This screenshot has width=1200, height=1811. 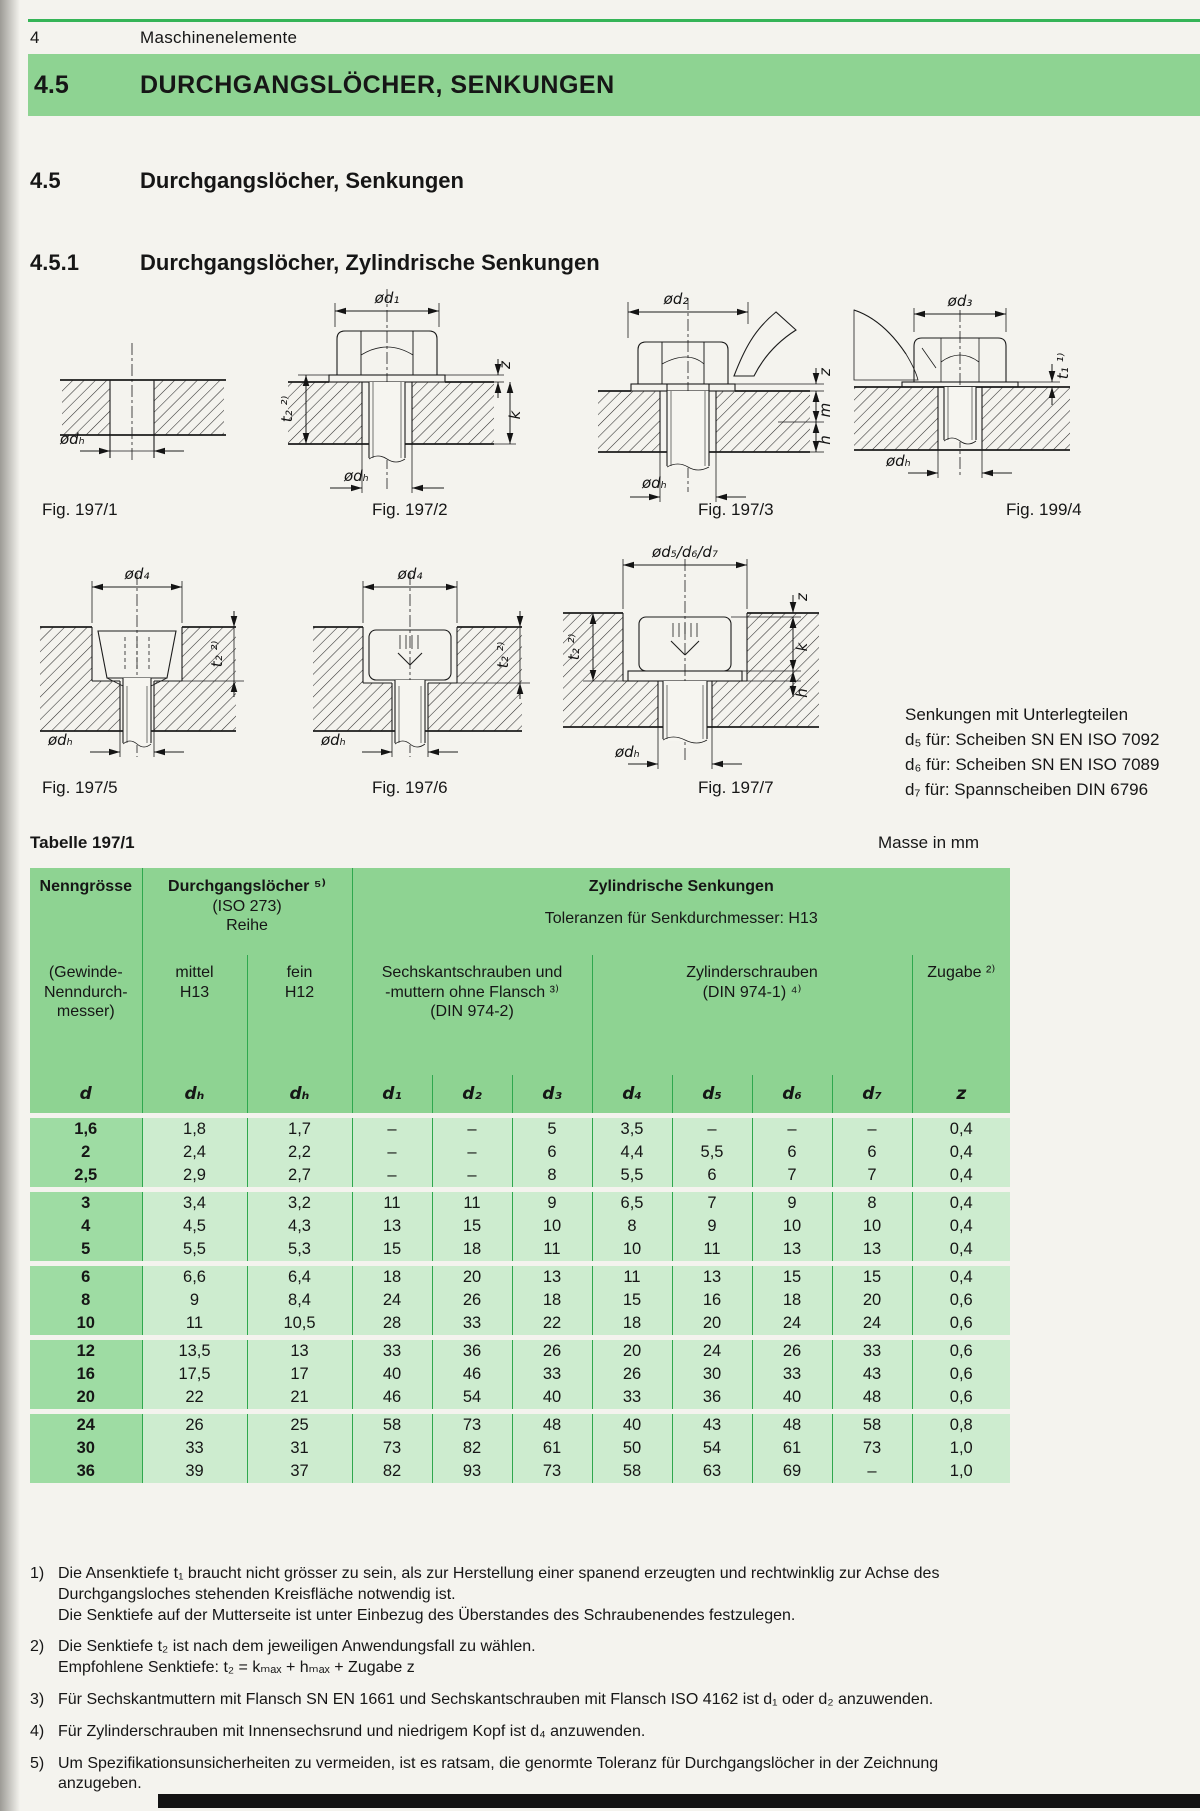 What do you see at coordinates (802, 693) in the screenshot?
I see `dim-label: h` at bounding box center [802, 693].